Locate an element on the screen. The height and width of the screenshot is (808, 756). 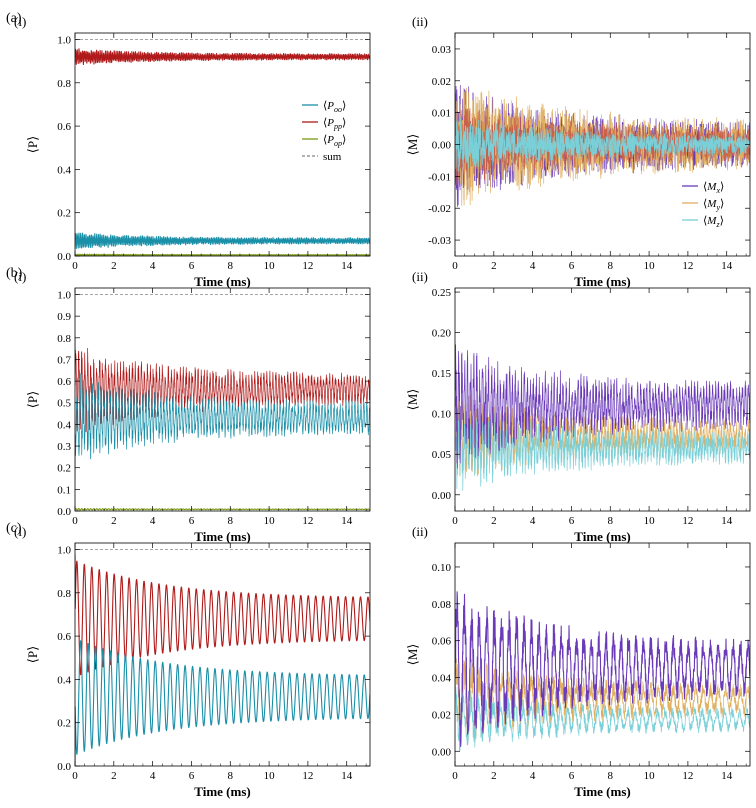
row-label: (c) is located at coordinates (14, 528).